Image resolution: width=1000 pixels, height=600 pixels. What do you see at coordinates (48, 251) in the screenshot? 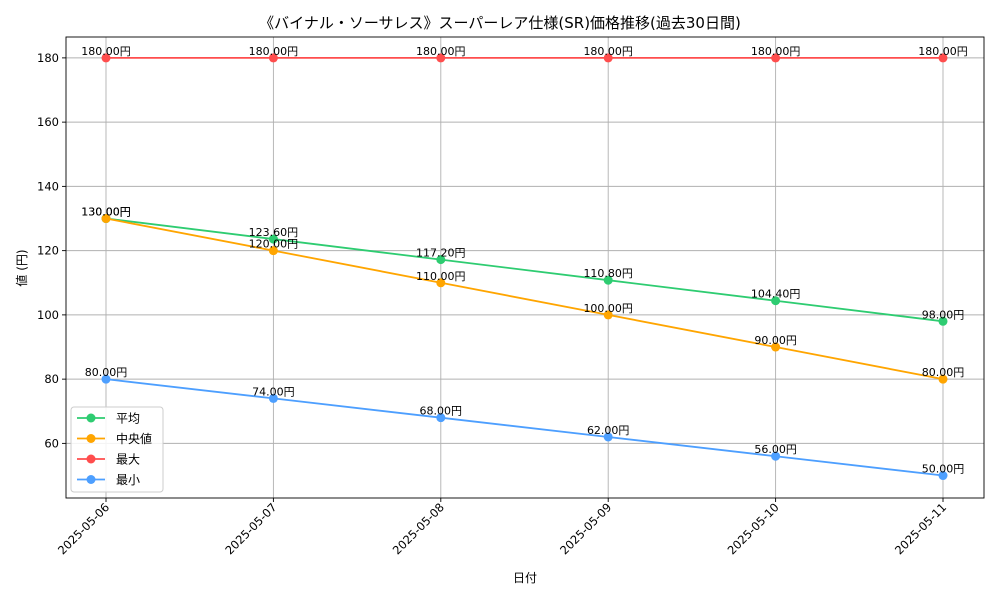
I see `y-tick-label: 120` at bounding box center [48, 251].